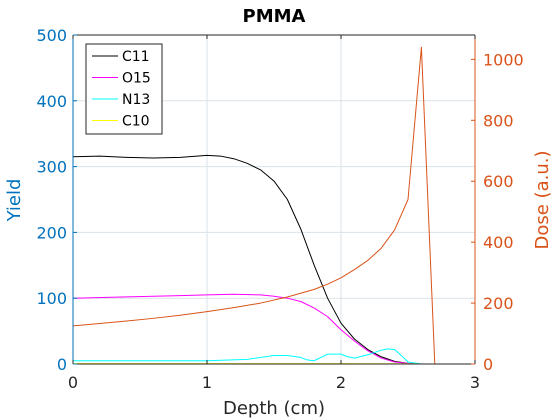 The image size is (560, 420). I want to click on legend: C11 O15 N13 C10, so click(124, 89).